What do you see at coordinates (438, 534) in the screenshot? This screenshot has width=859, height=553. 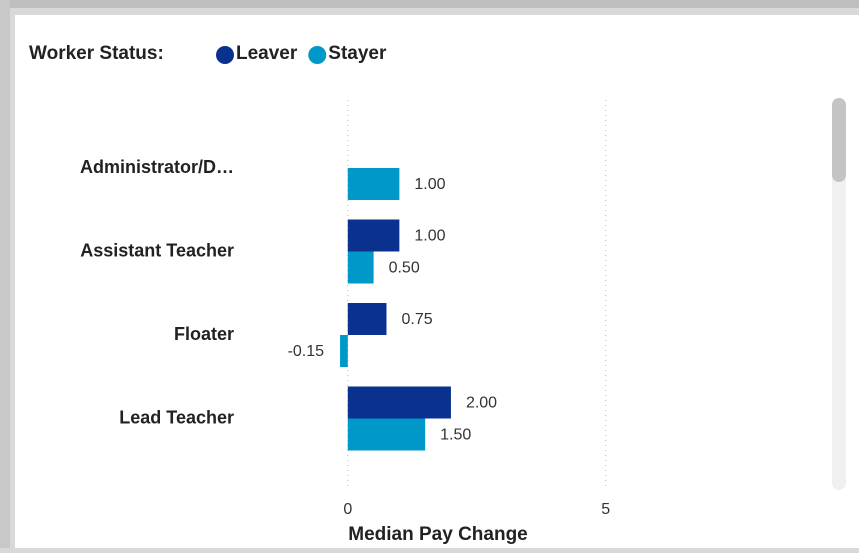 I see `x-axis-label: Median Pay Change` at bounding box center [438, 534].